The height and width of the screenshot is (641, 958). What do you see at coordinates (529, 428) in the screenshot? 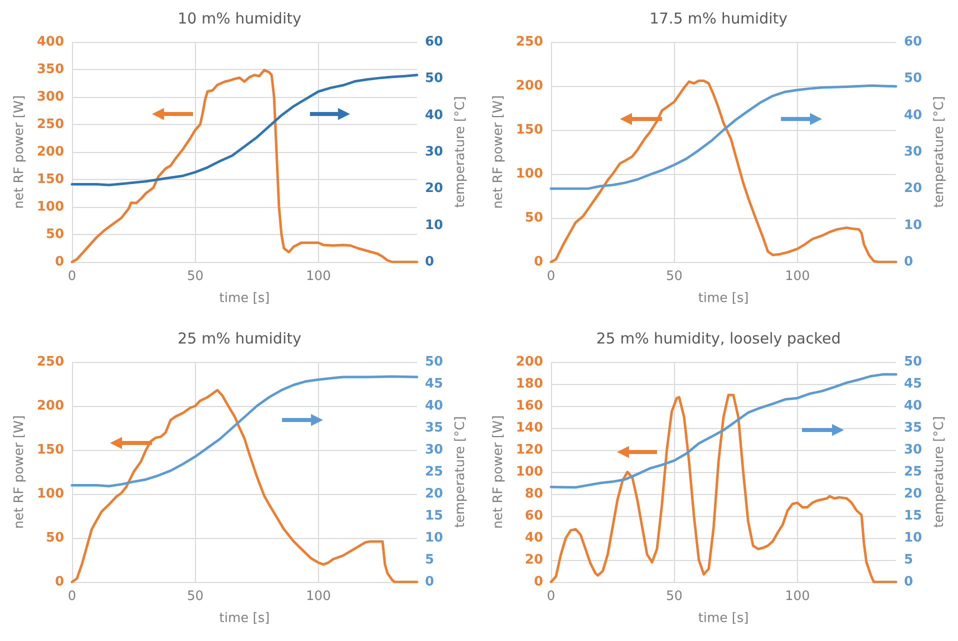
I see `y-tick-label: 140` at bounding box center [529, 428].